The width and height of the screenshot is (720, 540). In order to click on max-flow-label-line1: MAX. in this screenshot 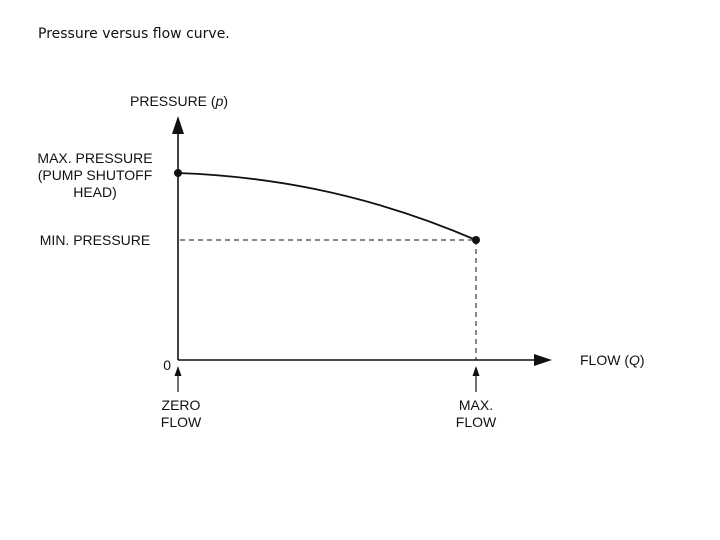, I will do `click(476, 405)`.